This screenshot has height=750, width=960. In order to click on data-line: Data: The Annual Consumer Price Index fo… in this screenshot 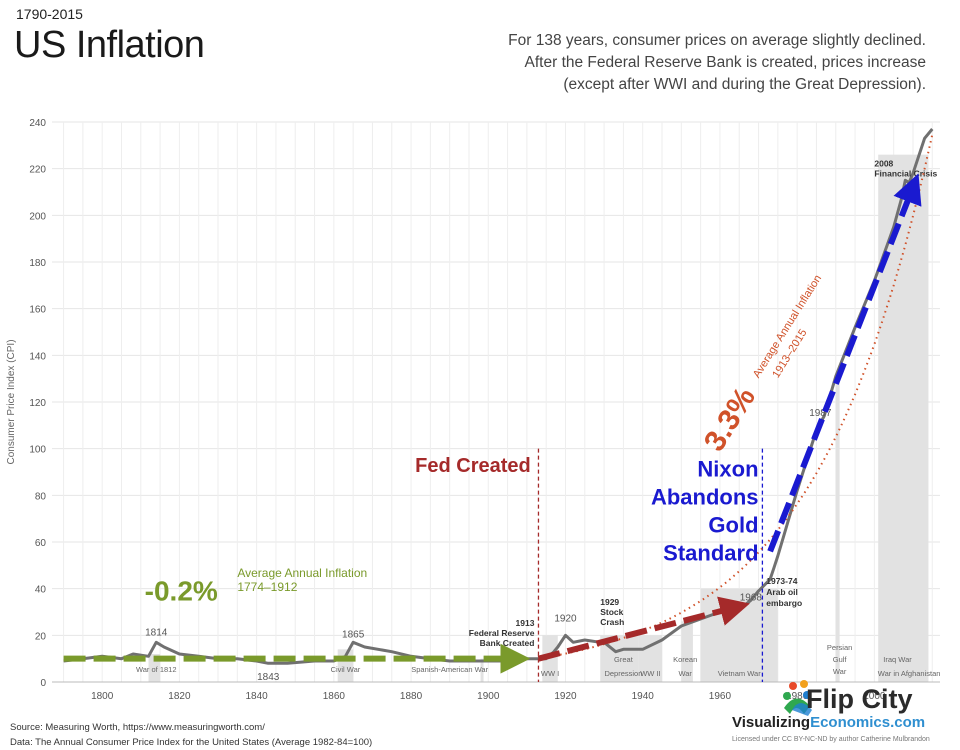, I will do `click(191, 742)`.